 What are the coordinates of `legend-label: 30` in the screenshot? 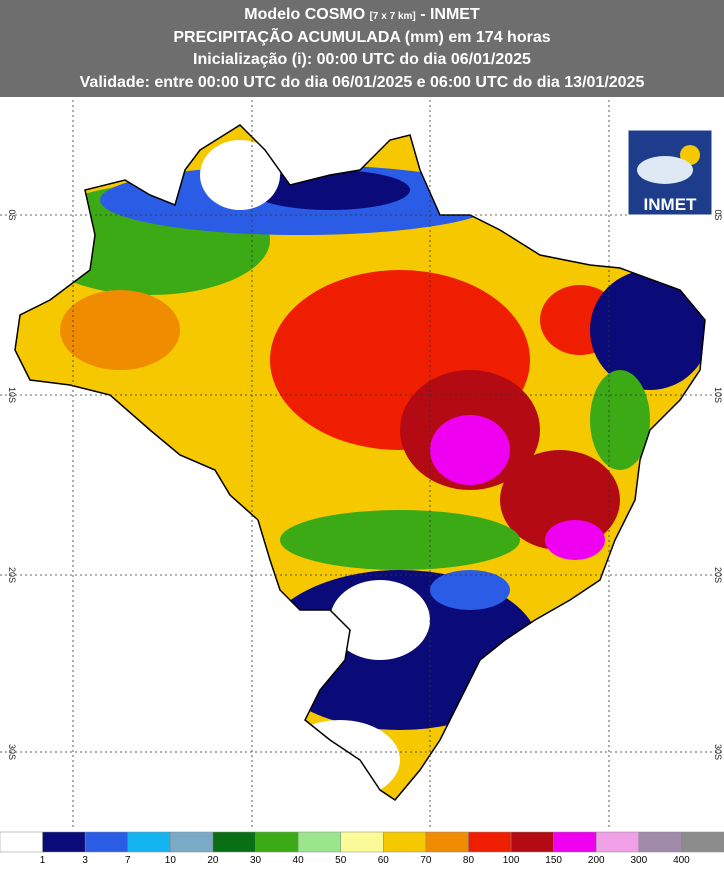 It's located at (256, 860).